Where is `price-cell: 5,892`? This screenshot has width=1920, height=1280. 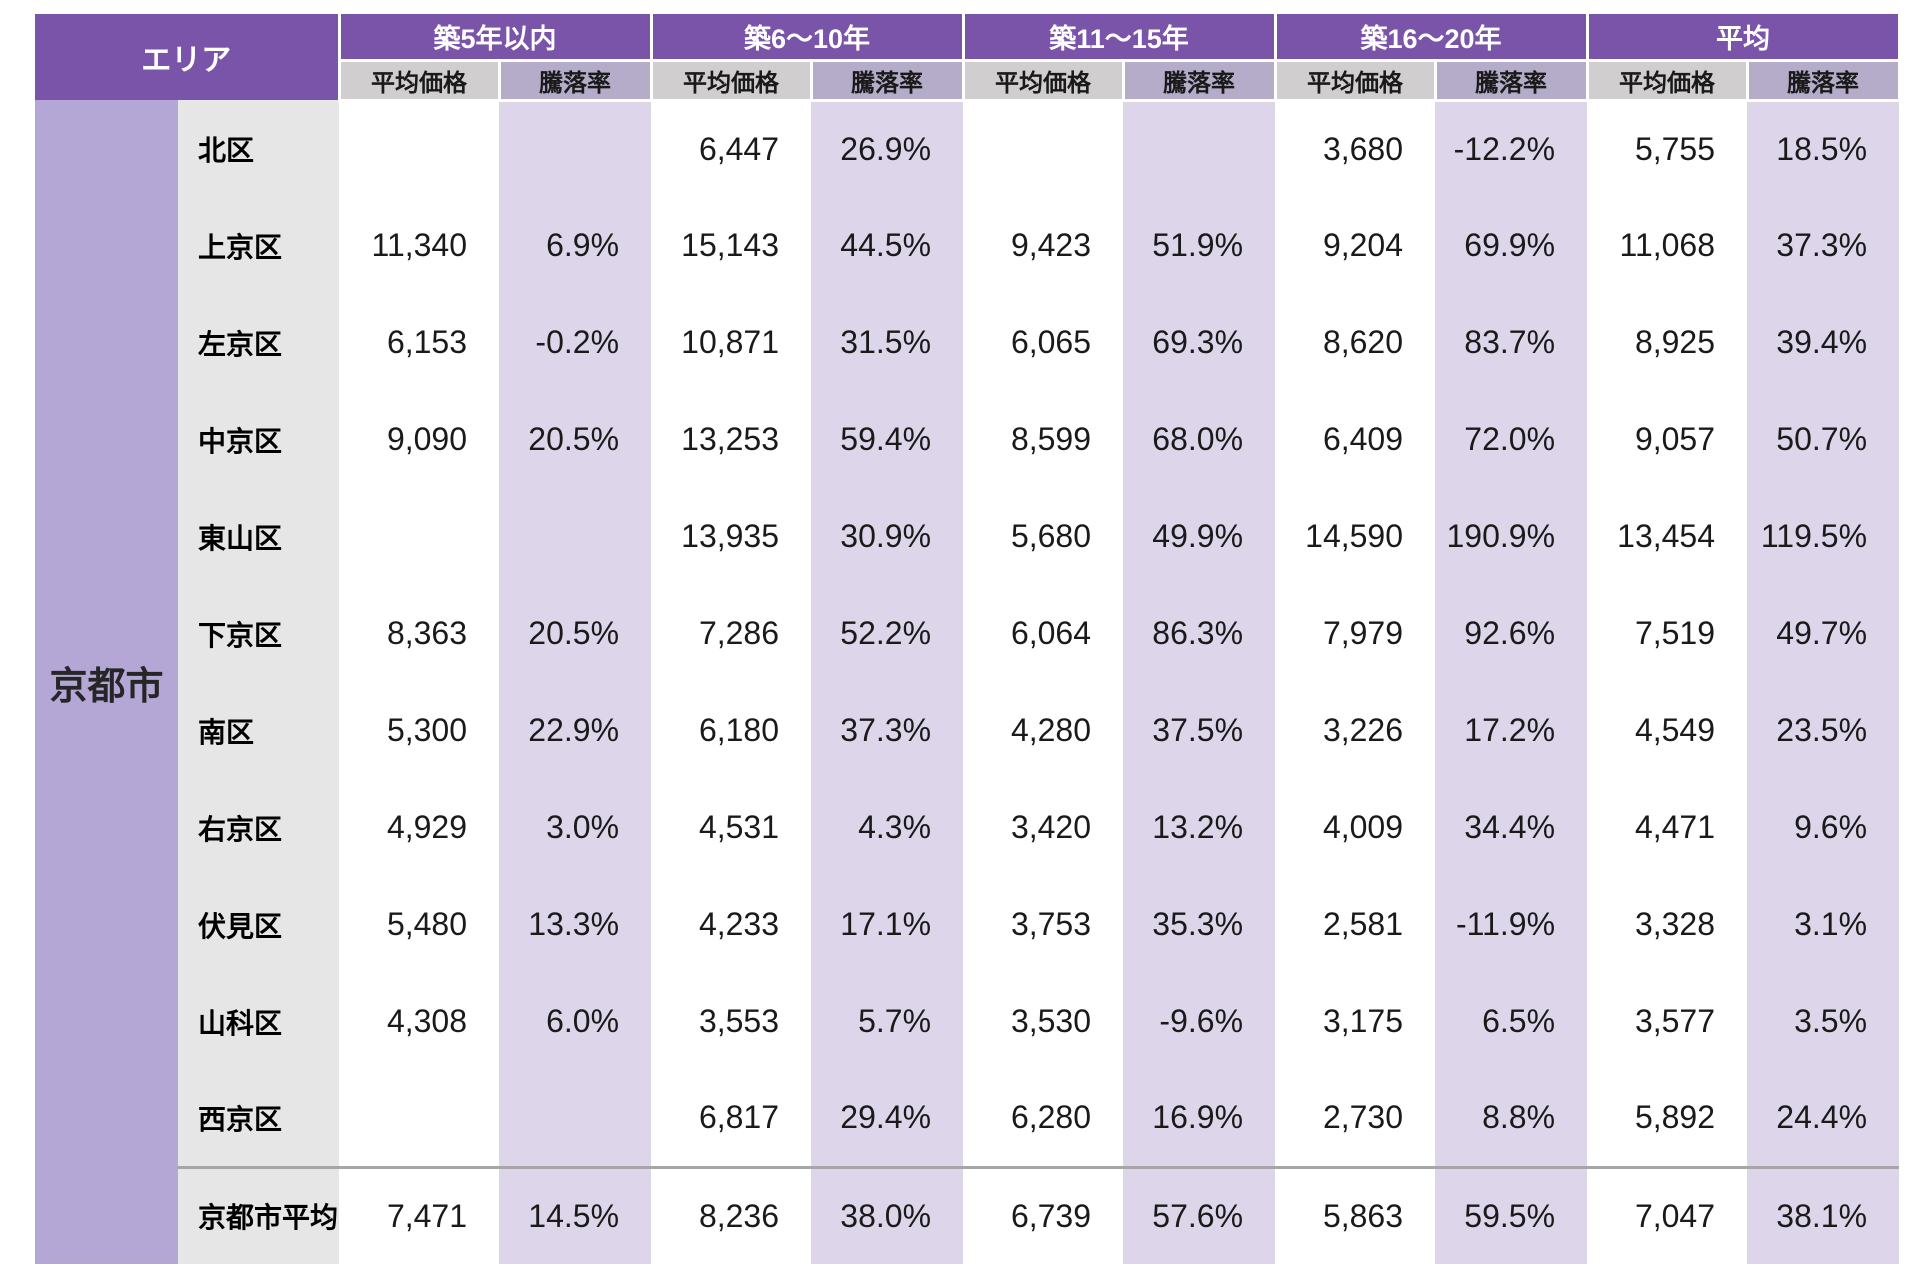 price-cell: 5,892 is located at coordinates (1667, 1118).